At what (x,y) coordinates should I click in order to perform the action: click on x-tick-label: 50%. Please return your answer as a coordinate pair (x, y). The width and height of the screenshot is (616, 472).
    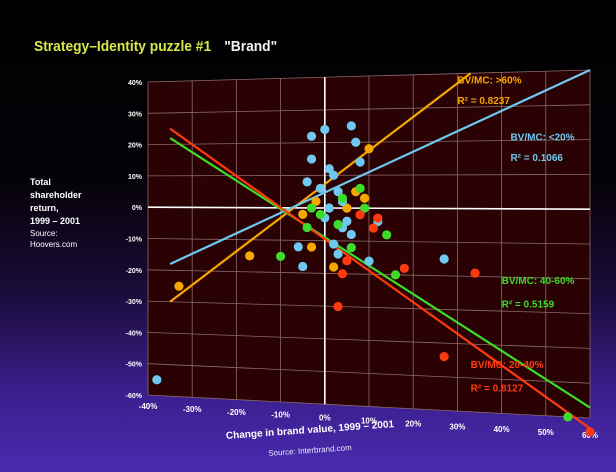
    Looking at the image, I should click on (546, 432).